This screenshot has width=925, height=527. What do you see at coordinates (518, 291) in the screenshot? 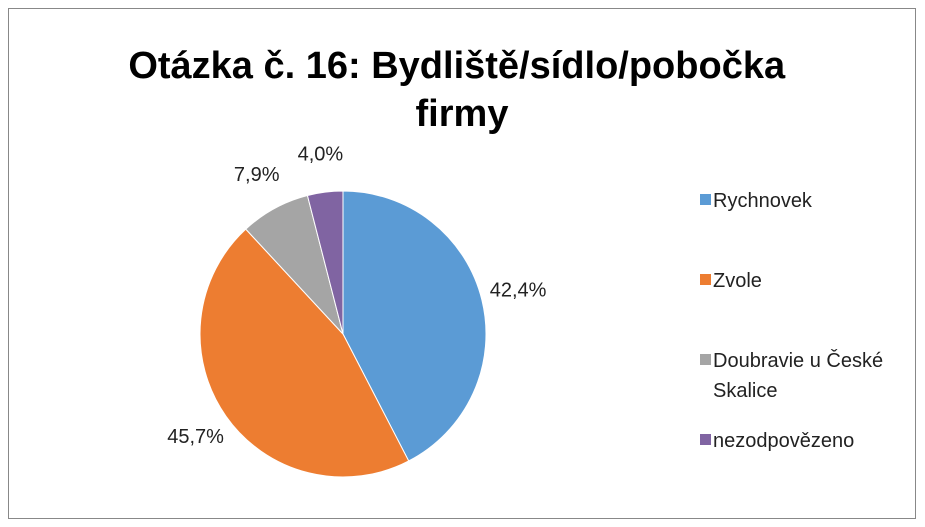
I see `data-label: 42,4%` at bounding box center [518, 291].